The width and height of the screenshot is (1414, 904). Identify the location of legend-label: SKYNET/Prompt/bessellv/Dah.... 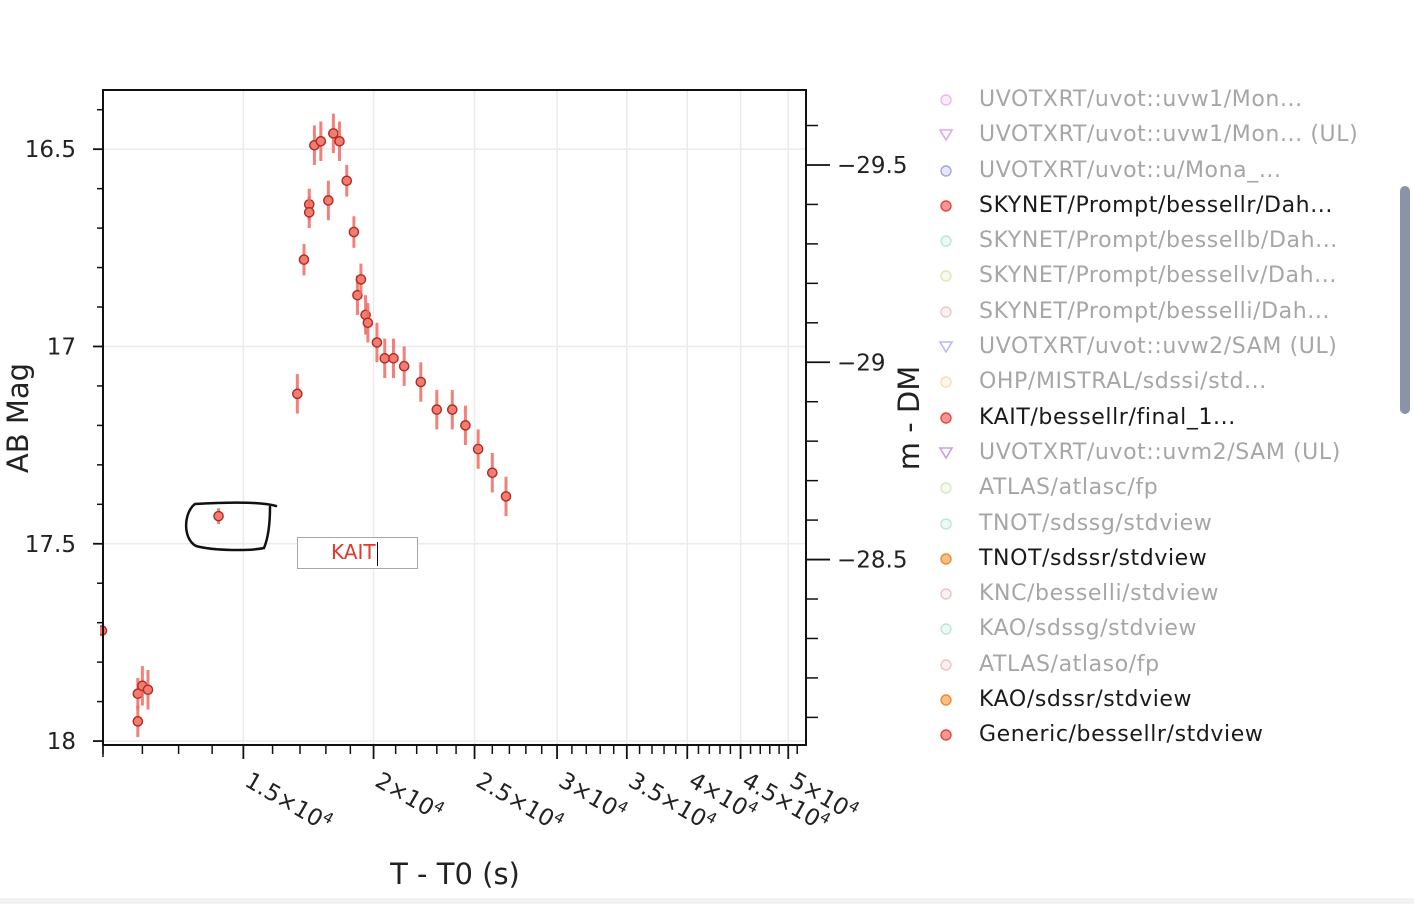
(1158, 276).